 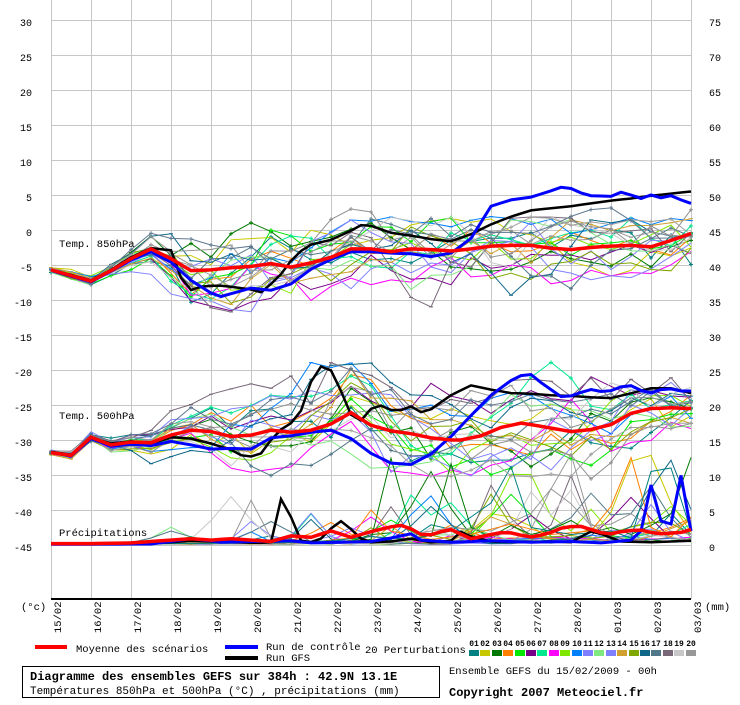 I want to click on svg-text: 75, so click(x=715, y=24).